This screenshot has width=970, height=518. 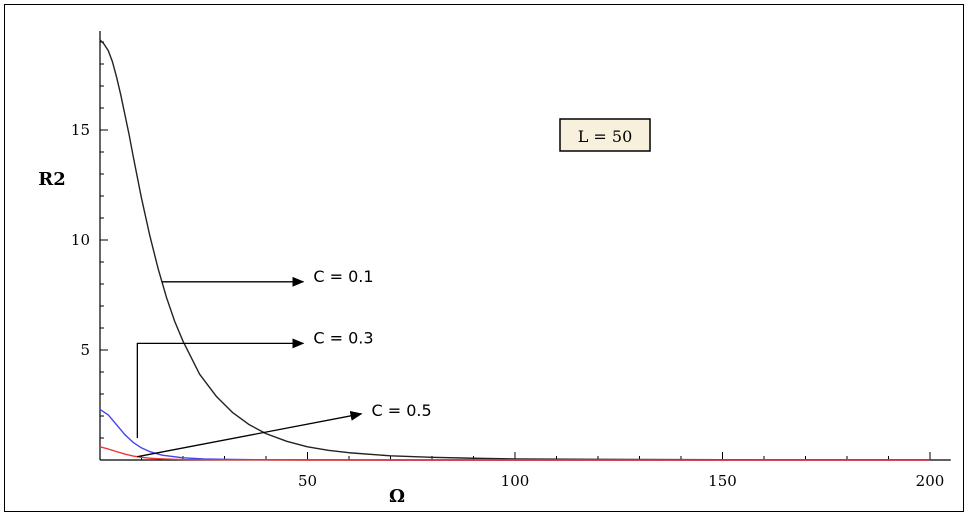 I want to click on legend-text: L = 50, so click(x=605, y=136).